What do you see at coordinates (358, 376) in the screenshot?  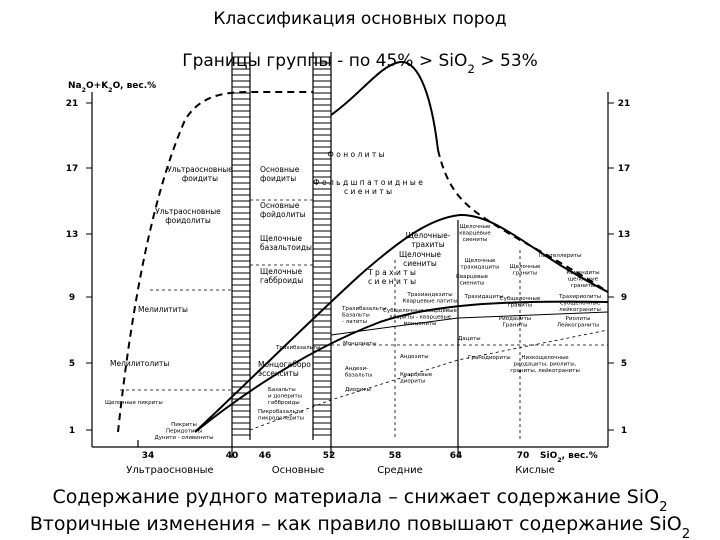 I see `field-label: базальты` at bounding box center [358, 376].